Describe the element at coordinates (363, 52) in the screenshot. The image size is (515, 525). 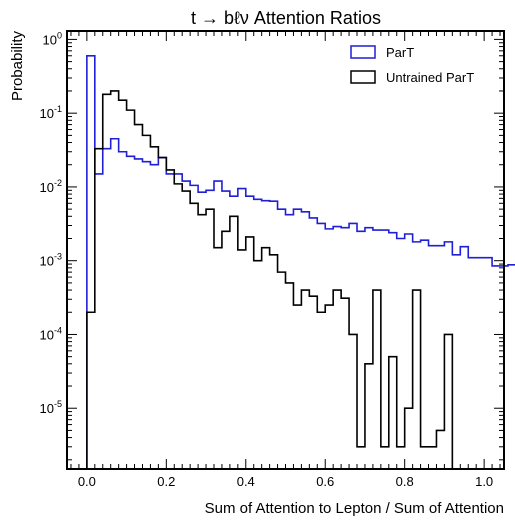
I see `legend-swatch-part` at that location.